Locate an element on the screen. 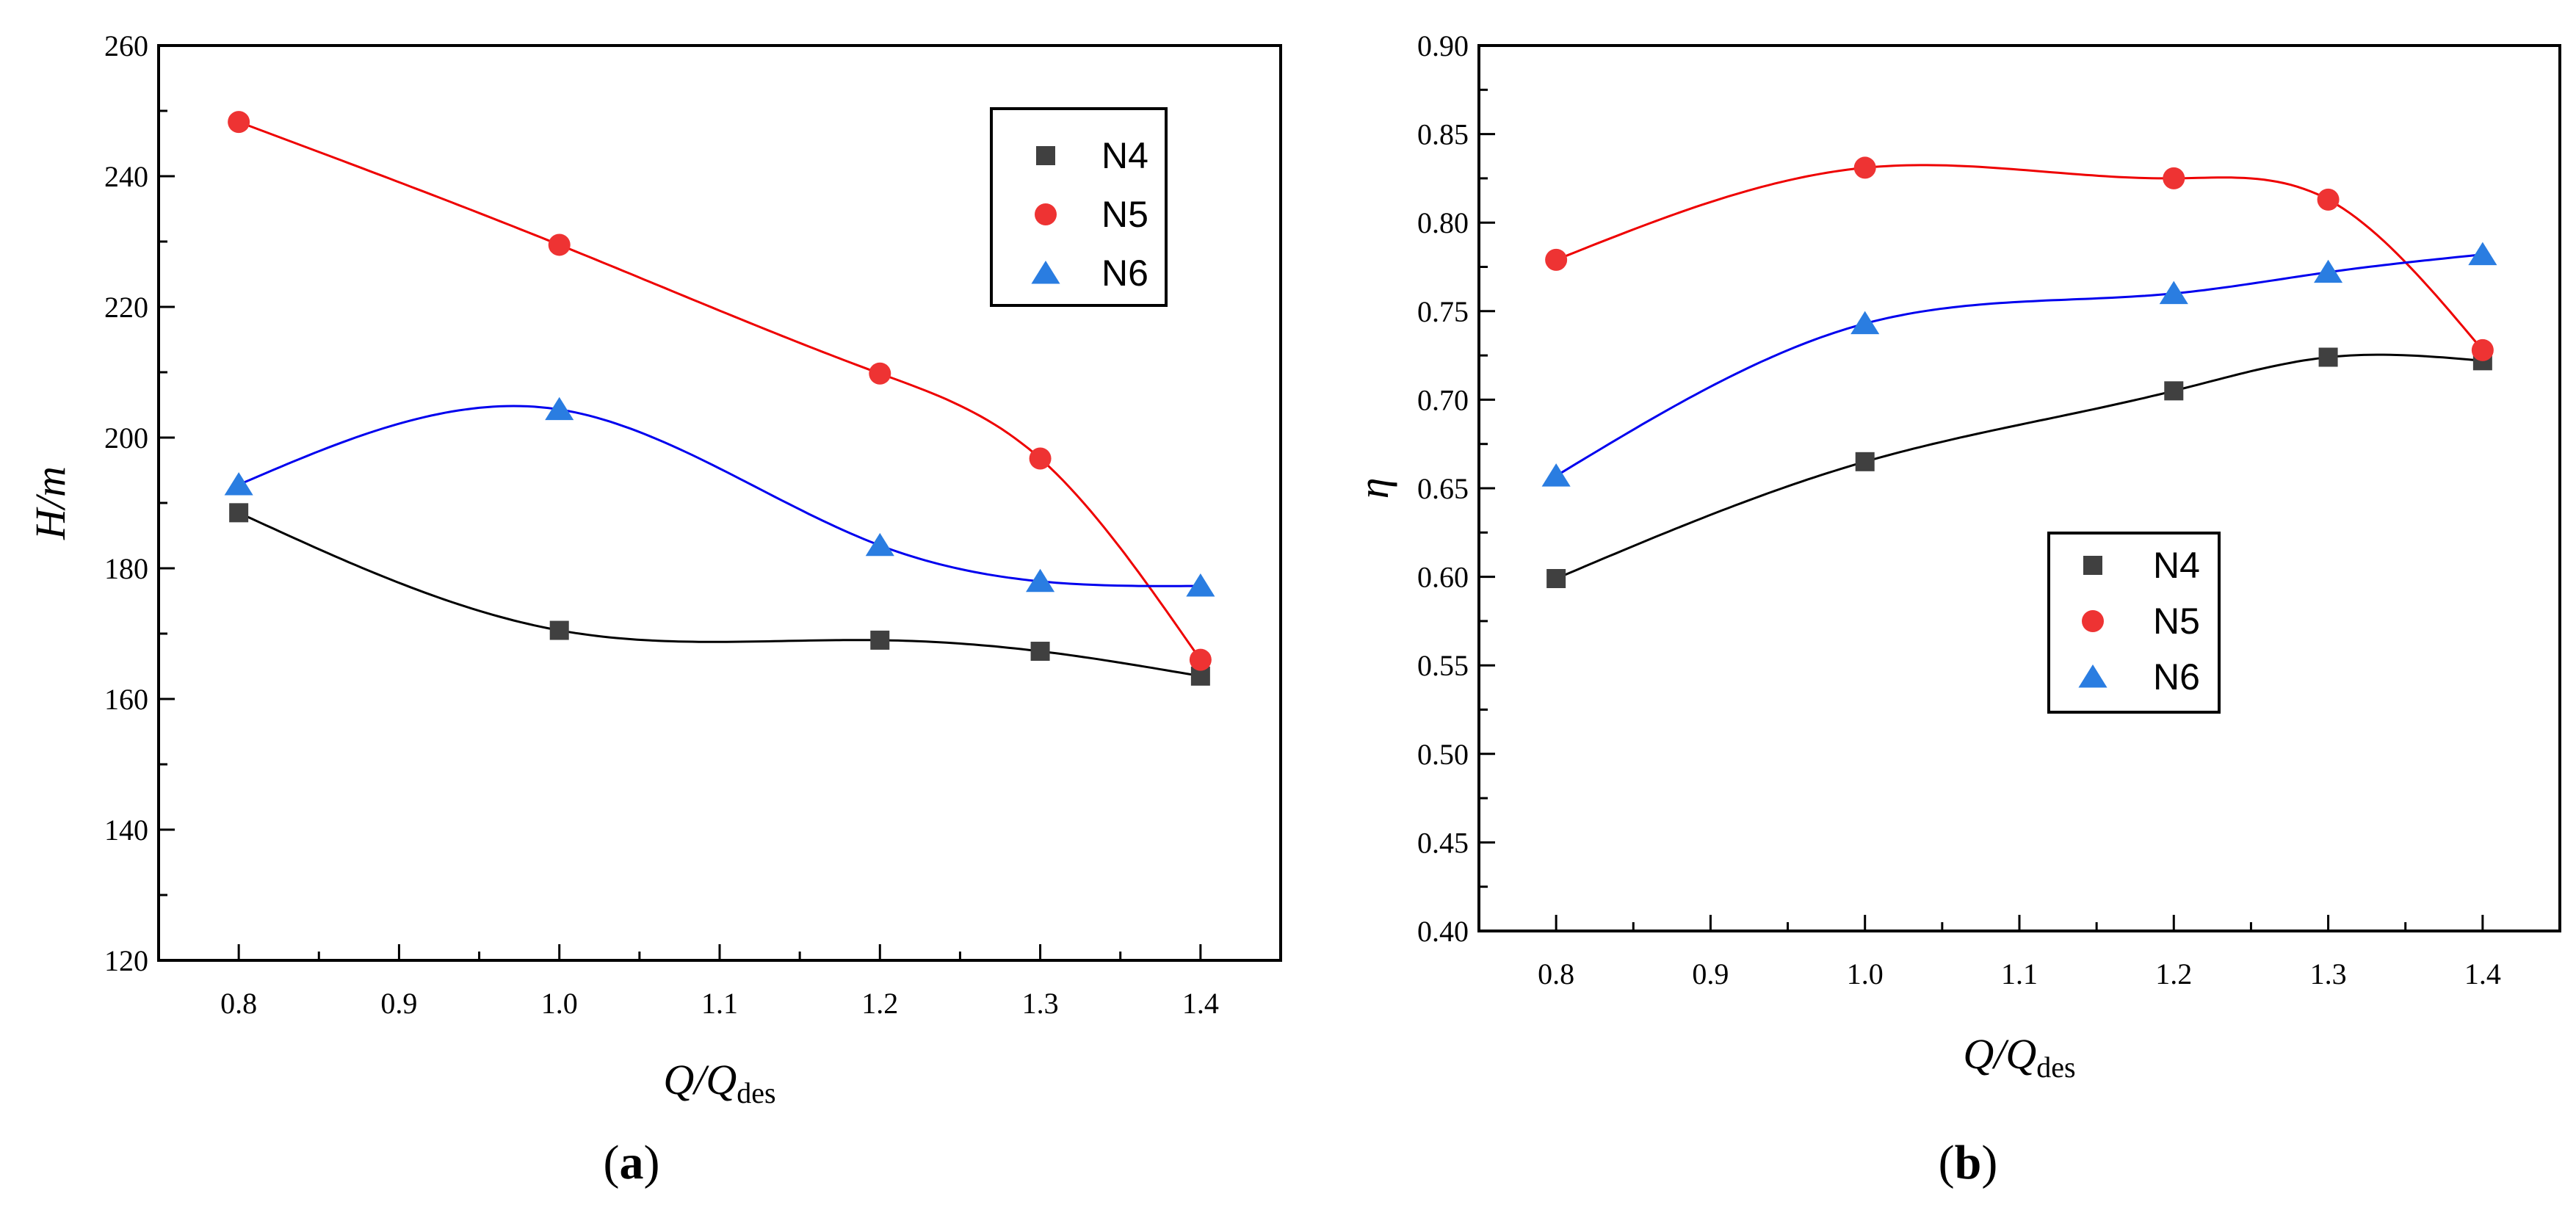 The image size is (2576, 1221). y-tick-label: 0.55 is located at coordinates (1443, 665).